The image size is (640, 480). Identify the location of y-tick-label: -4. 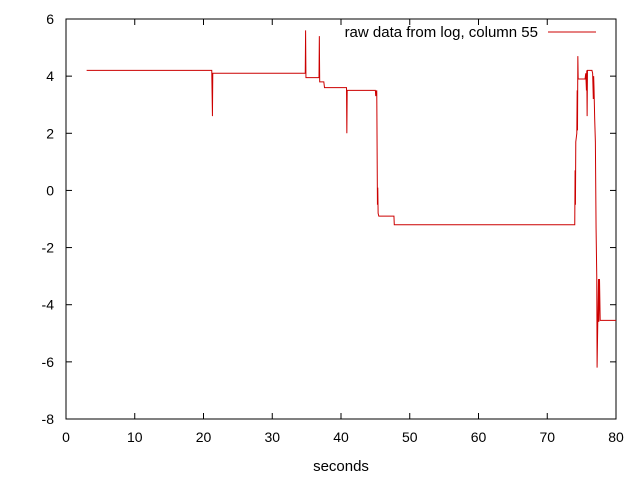
(48, 305).